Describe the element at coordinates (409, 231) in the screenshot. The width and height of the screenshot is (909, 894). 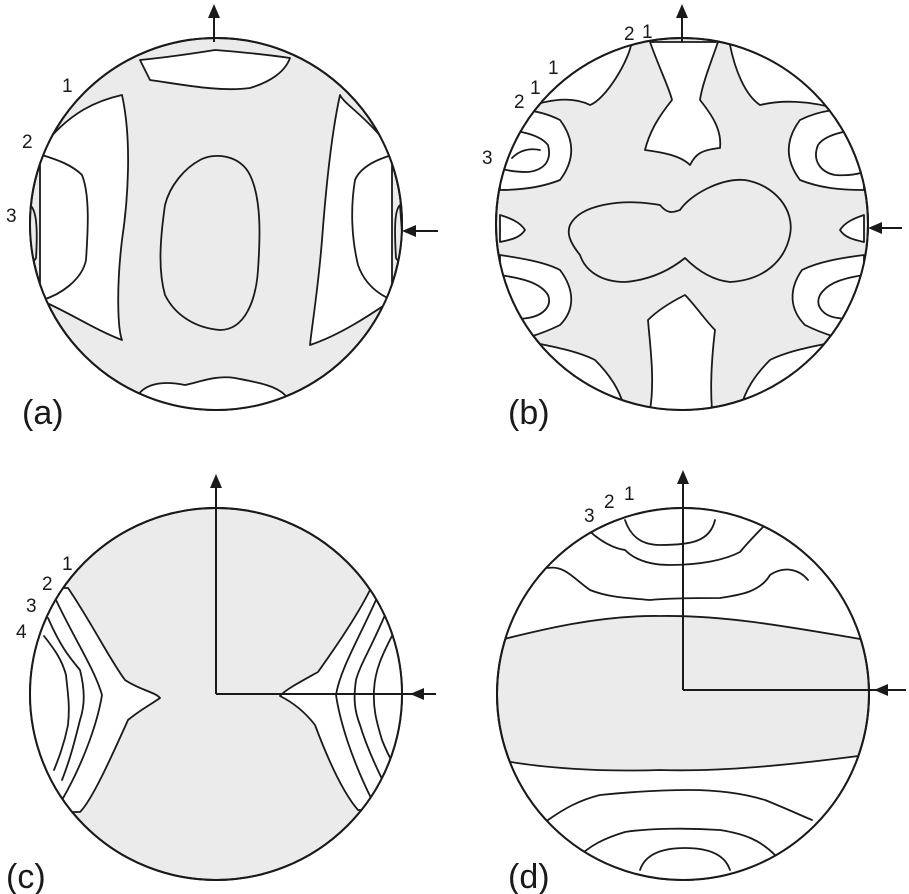
I see `td-arrowhead-a` at that location.